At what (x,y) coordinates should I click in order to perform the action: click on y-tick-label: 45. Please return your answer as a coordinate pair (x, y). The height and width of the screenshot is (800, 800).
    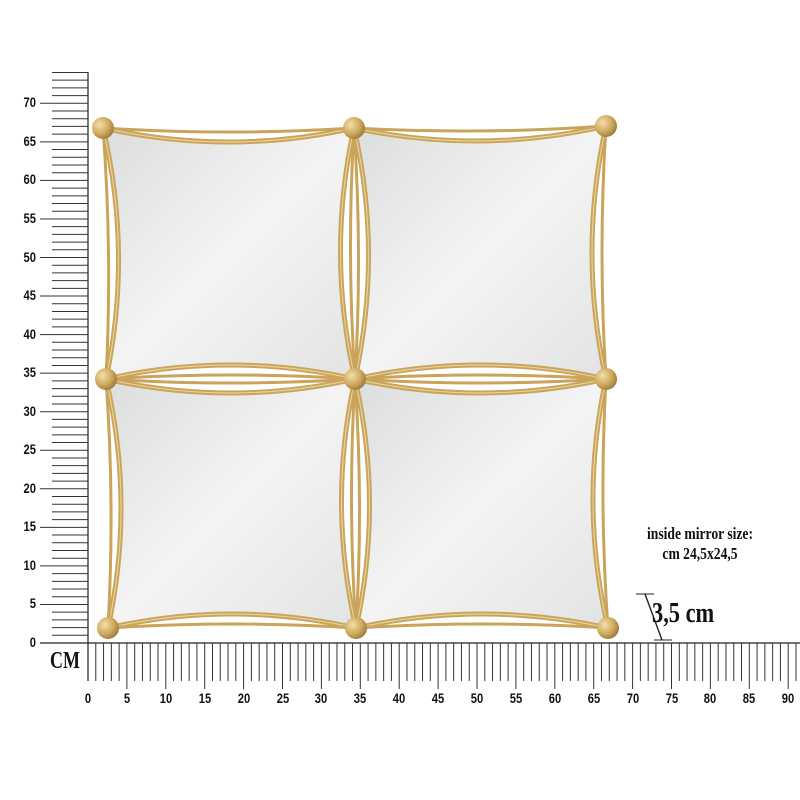
    Looking at the image, I should click on (29, 295).